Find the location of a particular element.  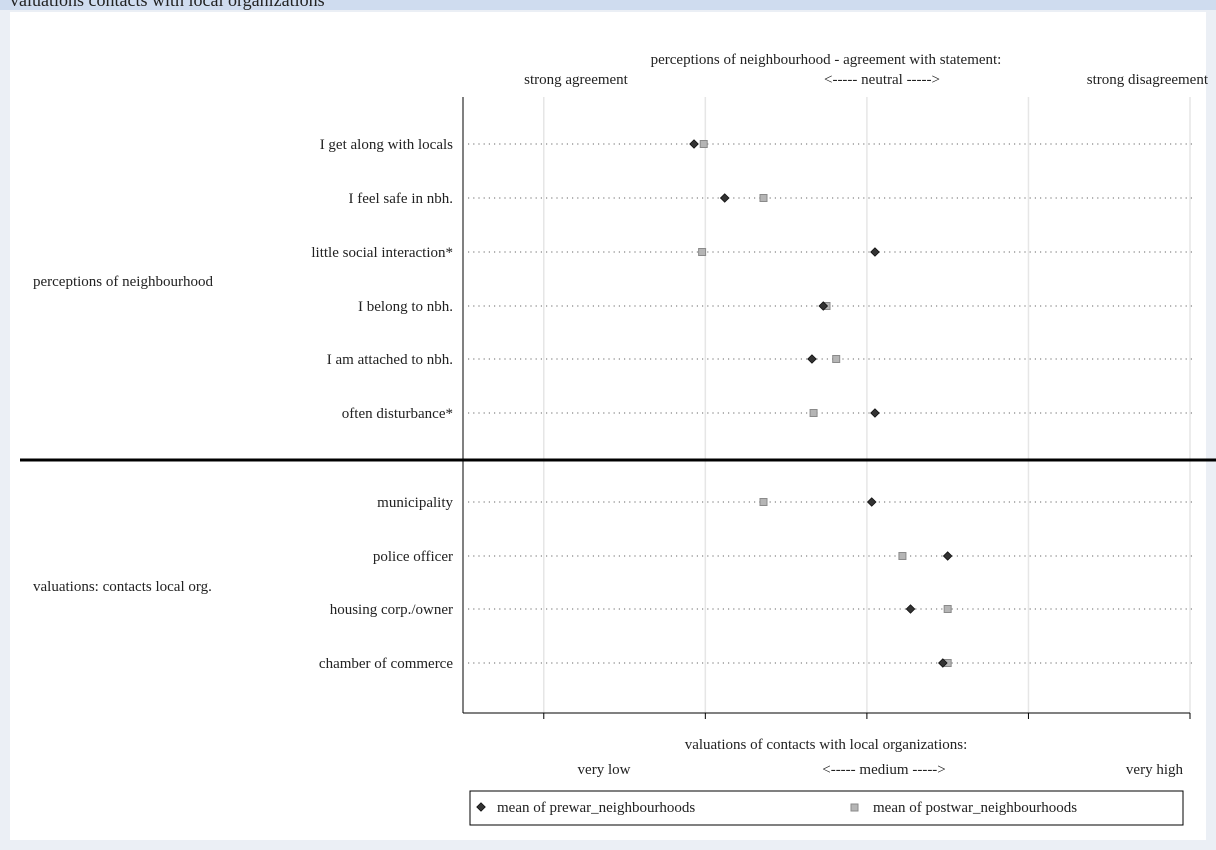

category-label: little social interaction* is located at coordinates (382, 253).